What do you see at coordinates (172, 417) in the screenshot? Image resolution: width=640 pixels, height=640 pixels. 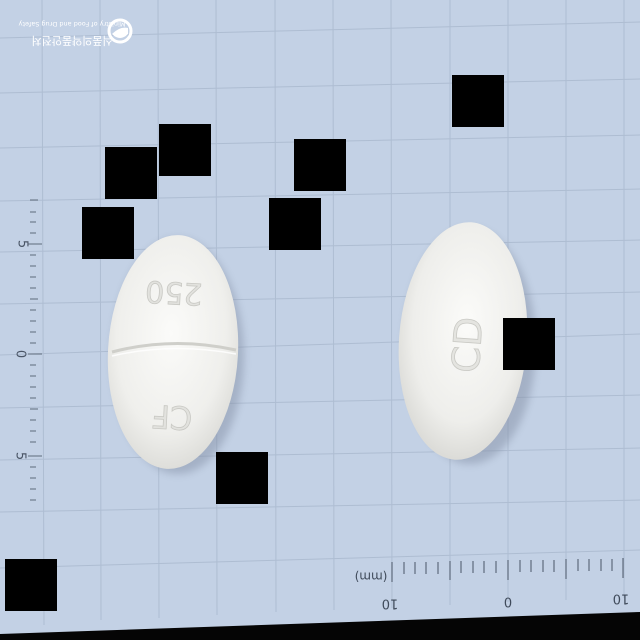 I see `pill-left-imprint-bottom: CF` at bounding box center [172, 417].